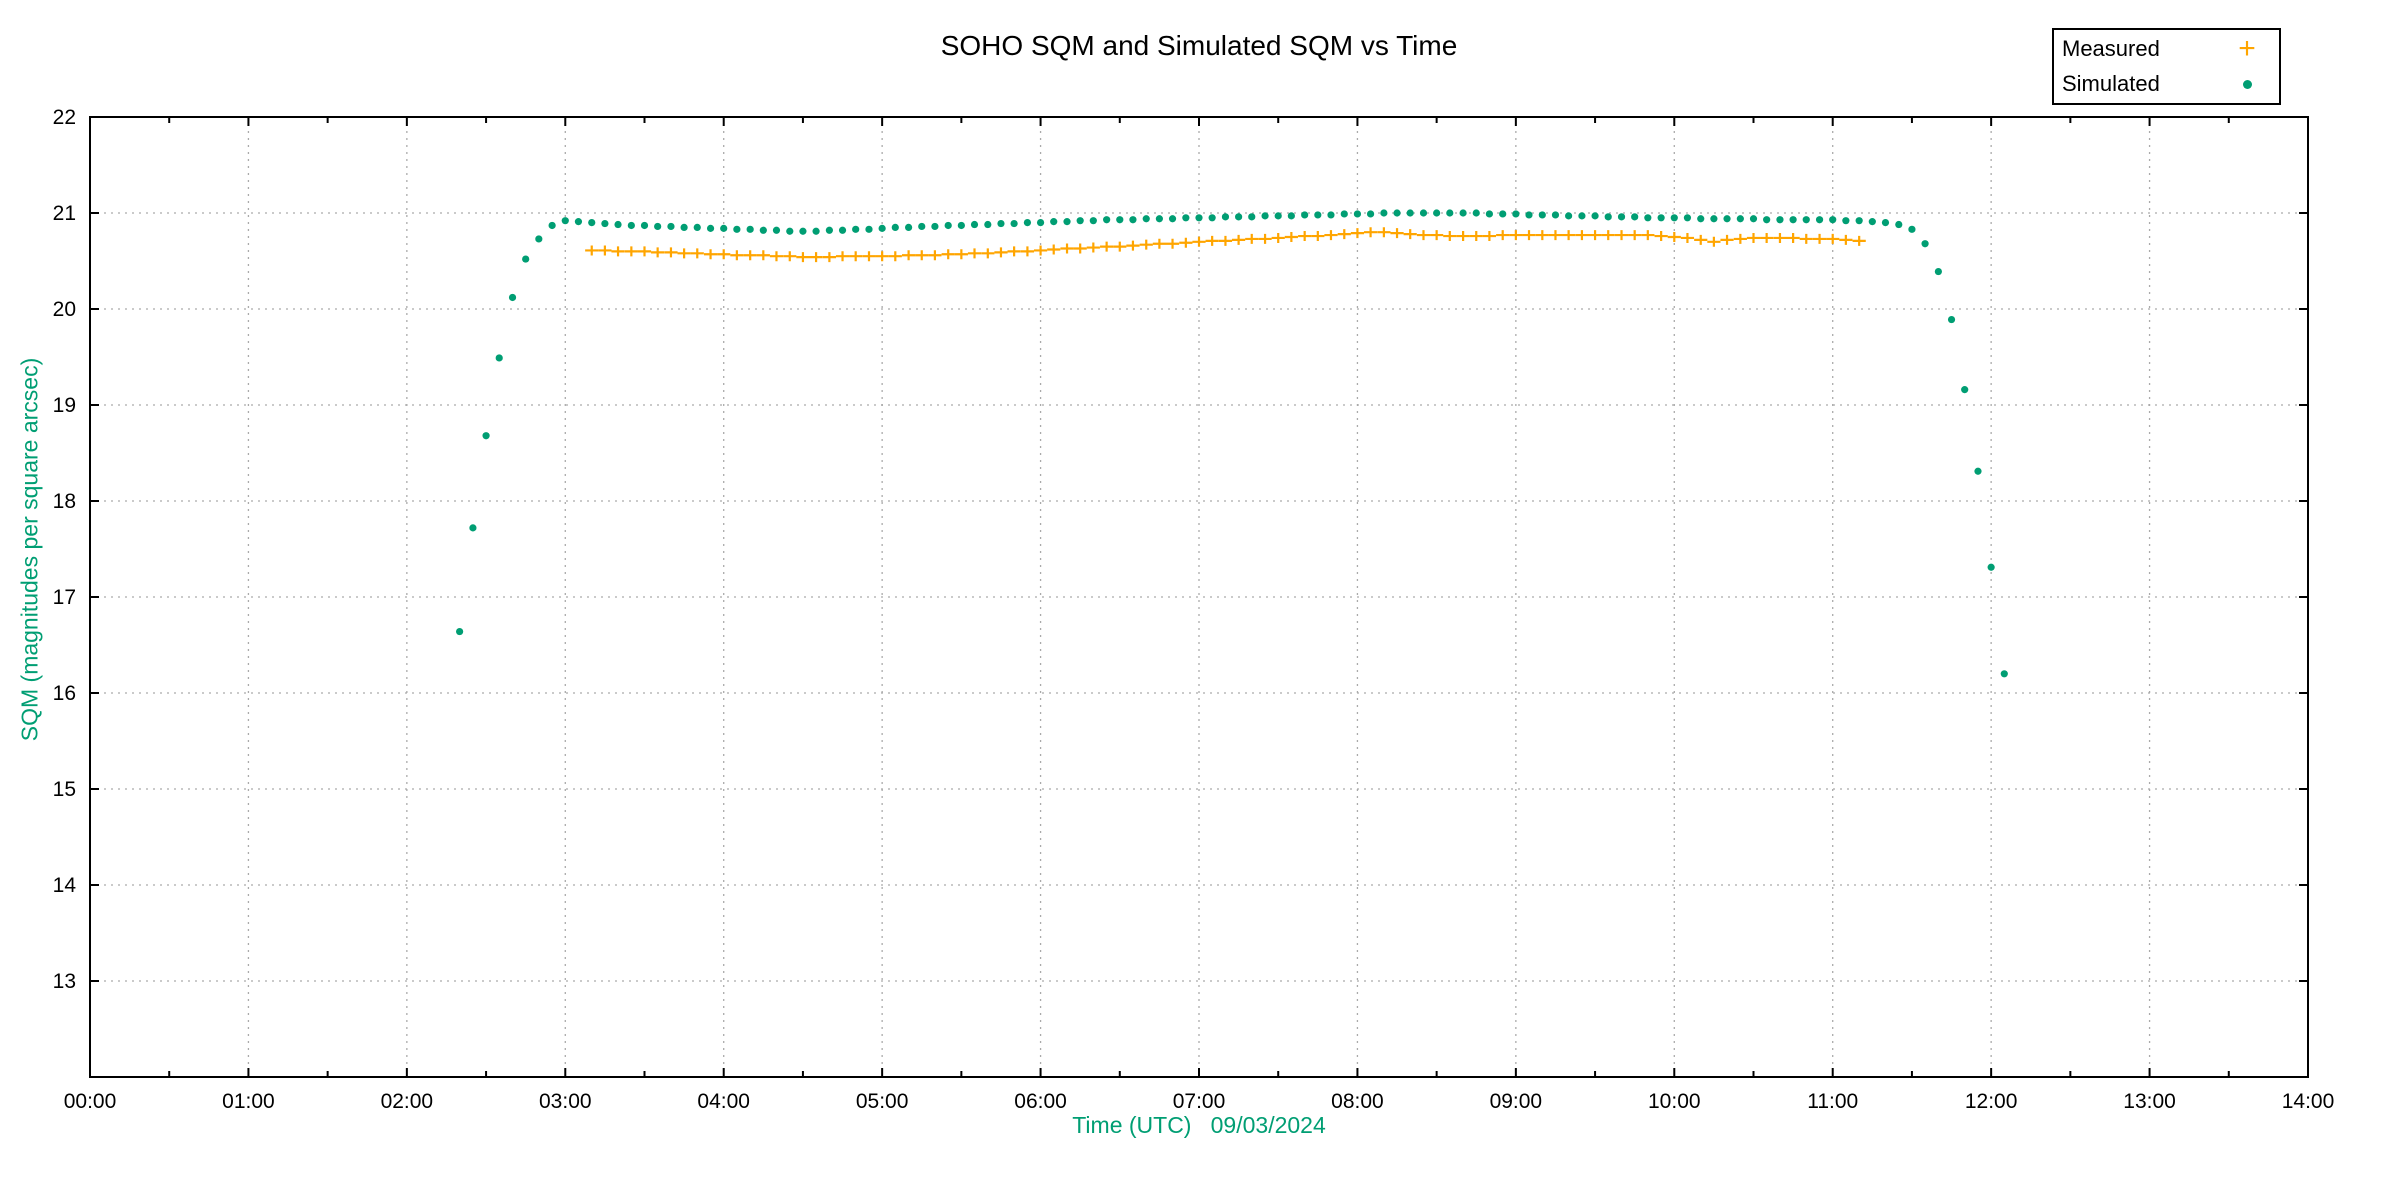 This screenshot has width=2400, height=1200. Describe the element at coordinates (1991, 1101) in the screenshot. I see `x-tick-label: 12:00` at that location.